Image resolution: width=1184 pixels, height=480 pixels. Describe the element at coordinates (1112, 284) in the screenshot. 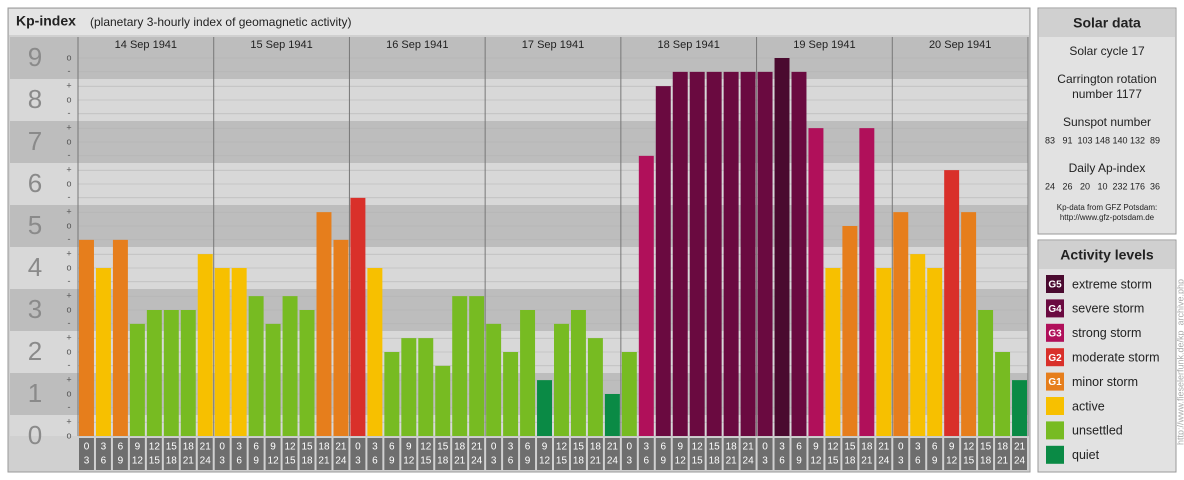

I see `legend-label: extreme storm` at that location.